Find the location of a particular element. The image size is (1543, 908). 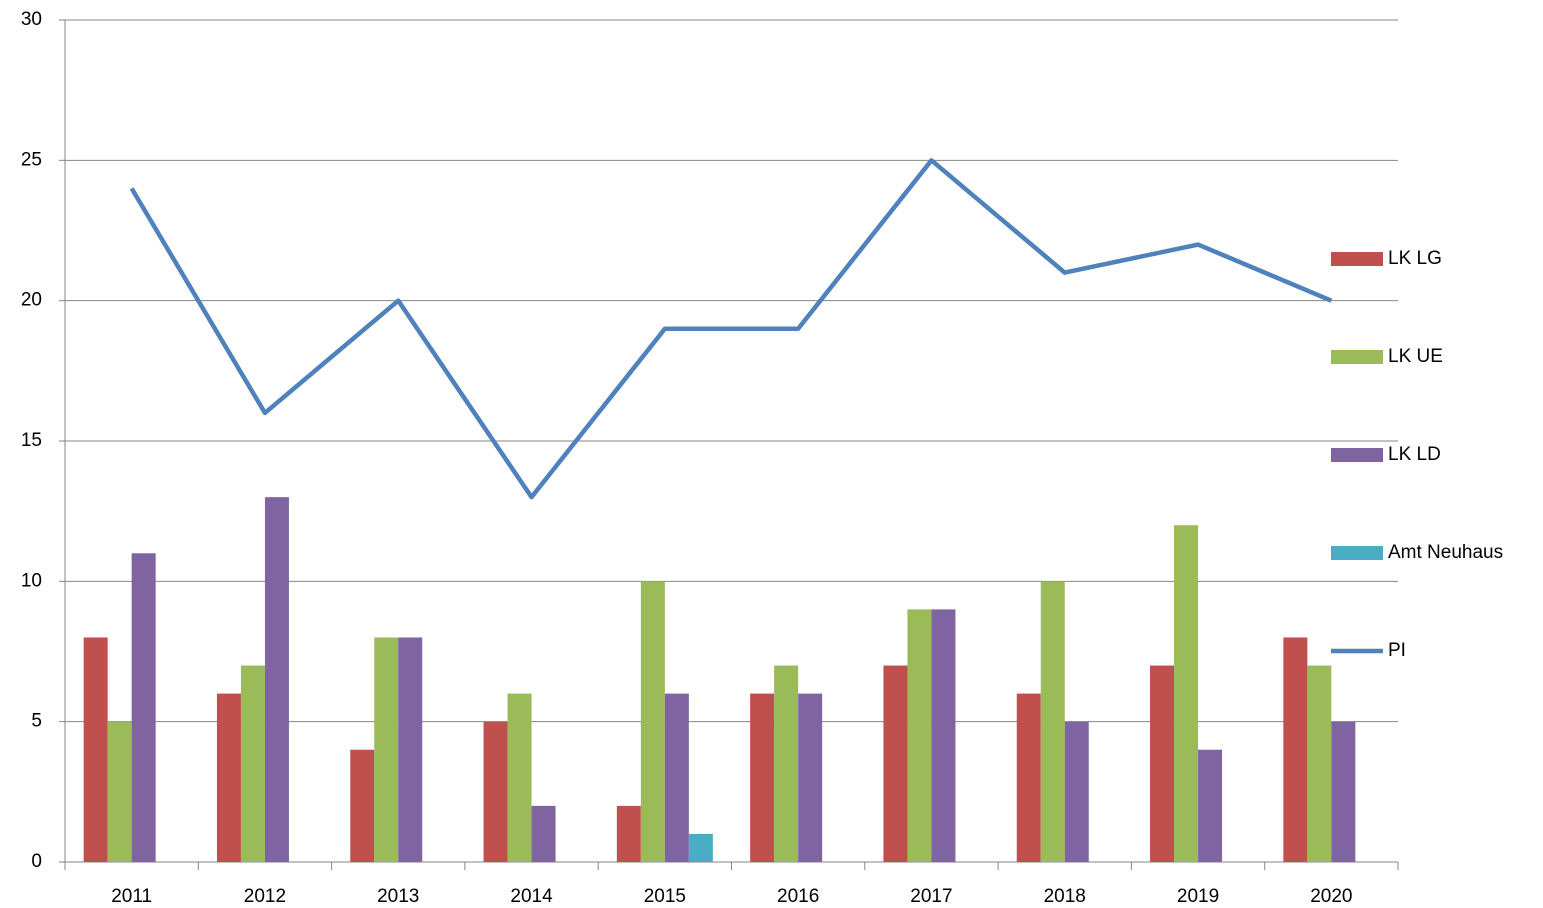

x-tick-label: 2018 is located at coordinates (1065, 896).